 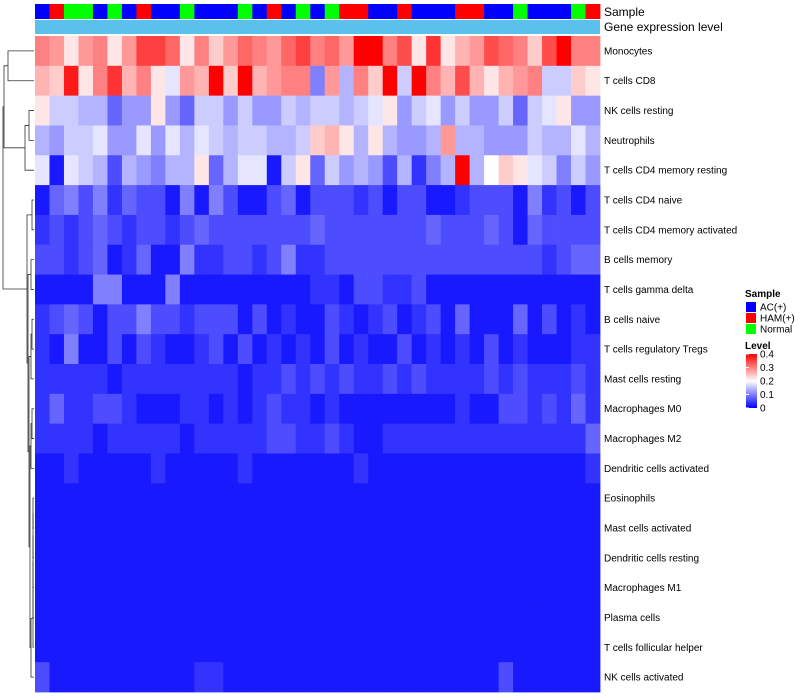 I want to click on row-label: Eosinophils, so click(x=629, y=499).